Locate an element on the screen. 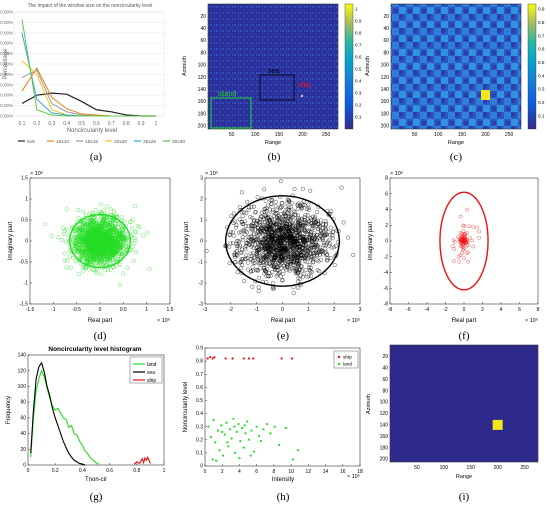 The height and width of the screenshot is (508, 550). chart-e-ylabel: Imaginary part is located at coordinates (187, 240).